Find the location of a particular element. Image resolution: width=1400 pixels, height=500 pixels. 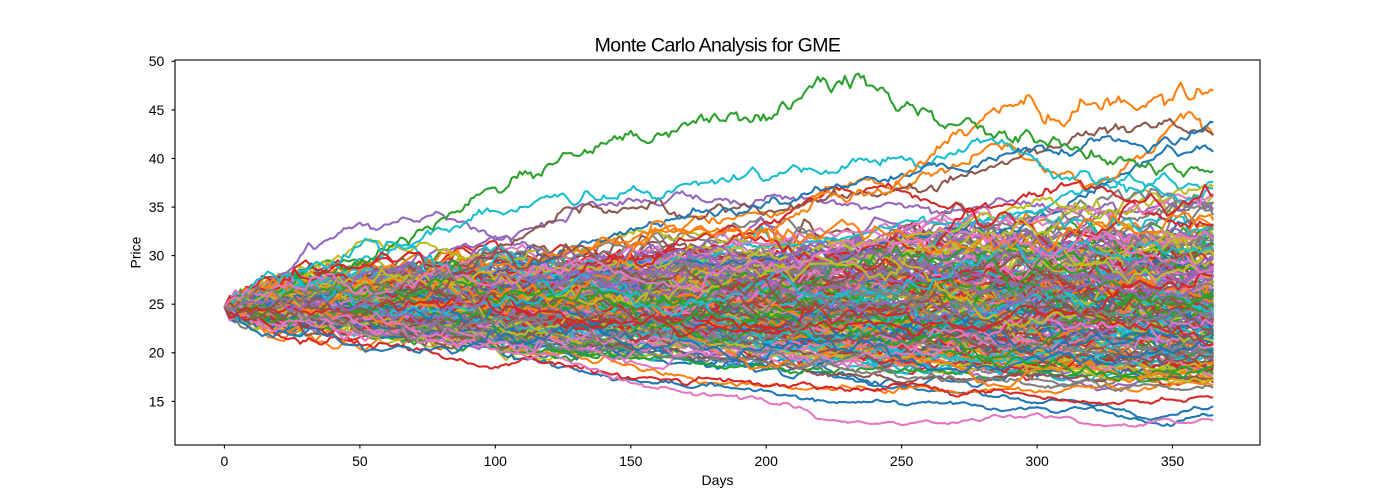

svg-text: 35 is located at coordinates (157, 207).